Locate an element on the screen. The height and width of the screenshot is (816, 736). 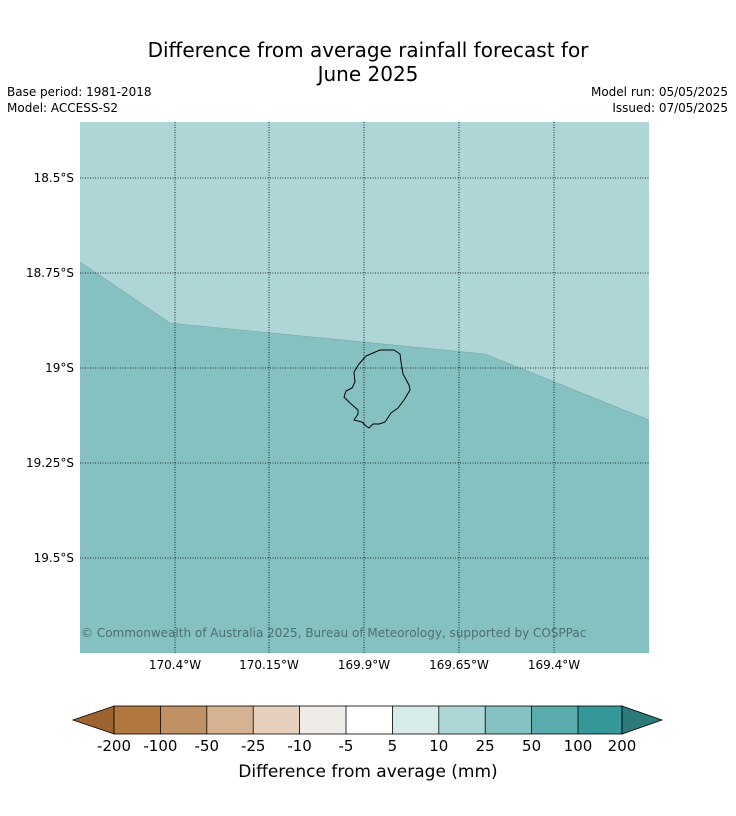
colorbar-tick: 25 is located at coordinates (485, 746).